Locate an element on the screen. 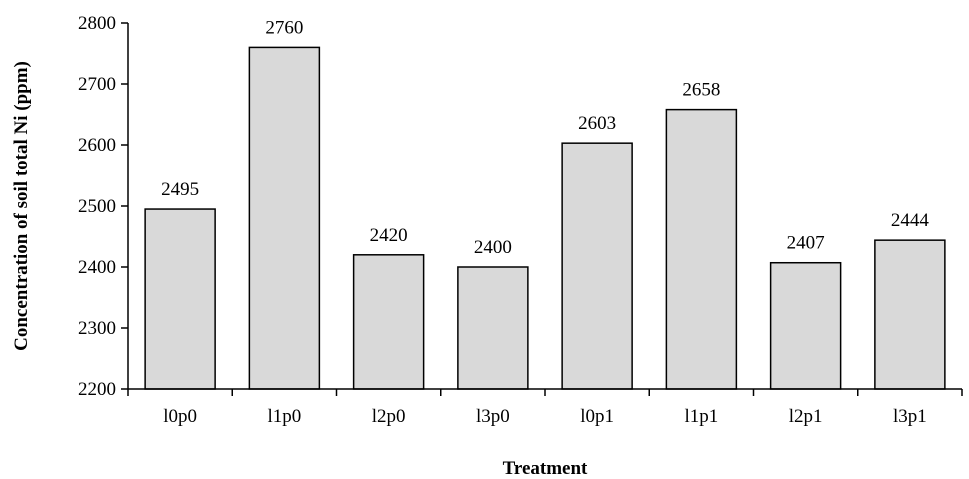  x-tick-label-l2p0: l2p0 is located at coordinates (389, 416).